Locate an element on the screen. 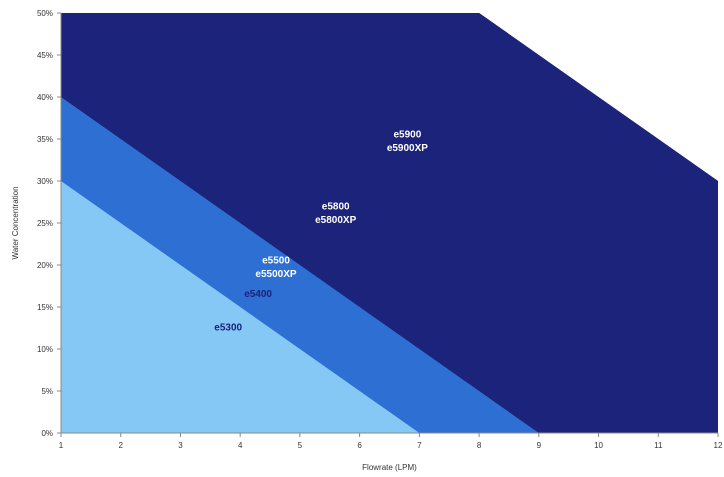  x-tick-label: 6 is located at coordinates (359, 445).